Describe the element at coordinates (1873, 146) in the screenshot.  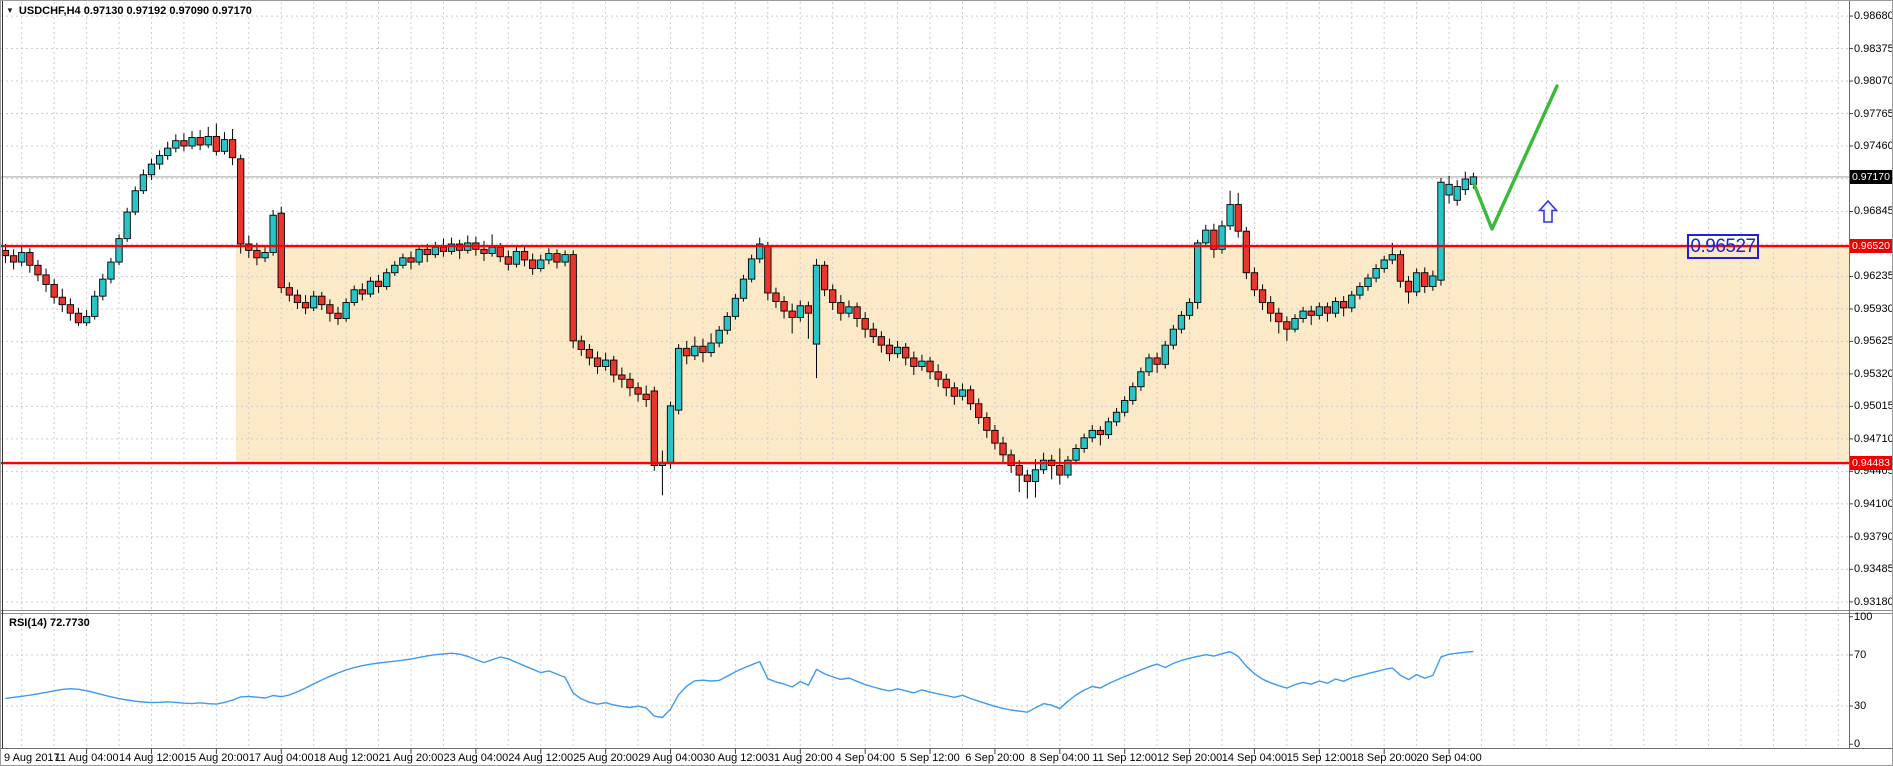
I see `price-axis-label: 0.97460` at that location.